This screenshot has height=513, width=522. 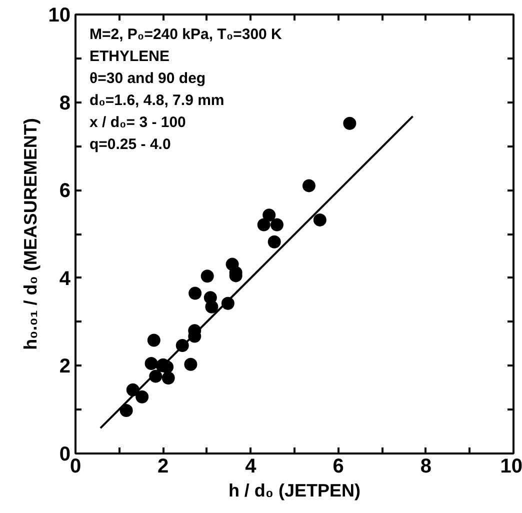 I want to click on annotation: θ=30 and 90 deg, so click(x=148, y=78).